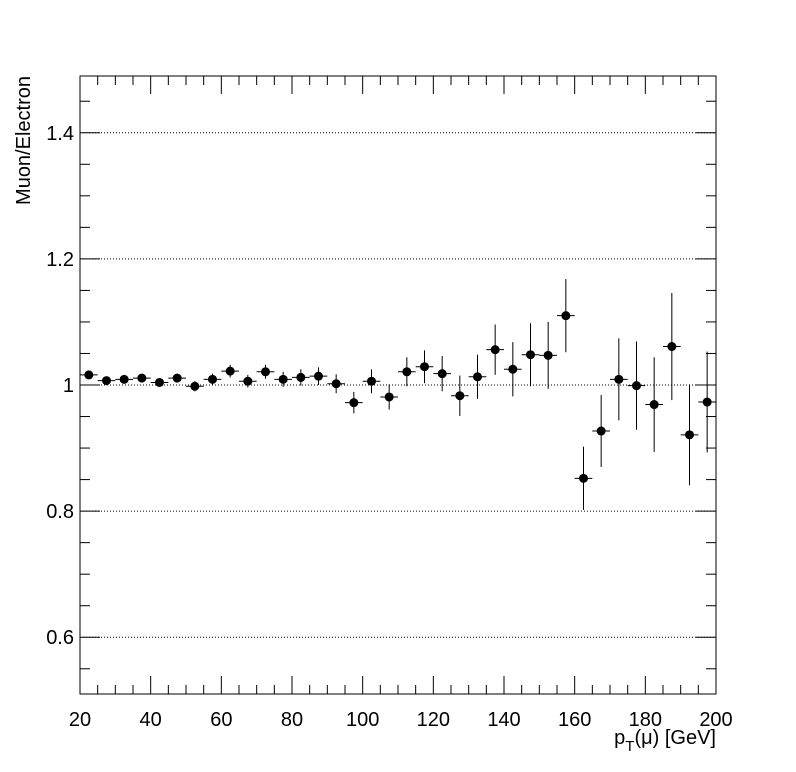  What do you see at coordinates (715, 720) in the screenshot?
I see `x-tick-label: 200` at bounding box center [715, 720].